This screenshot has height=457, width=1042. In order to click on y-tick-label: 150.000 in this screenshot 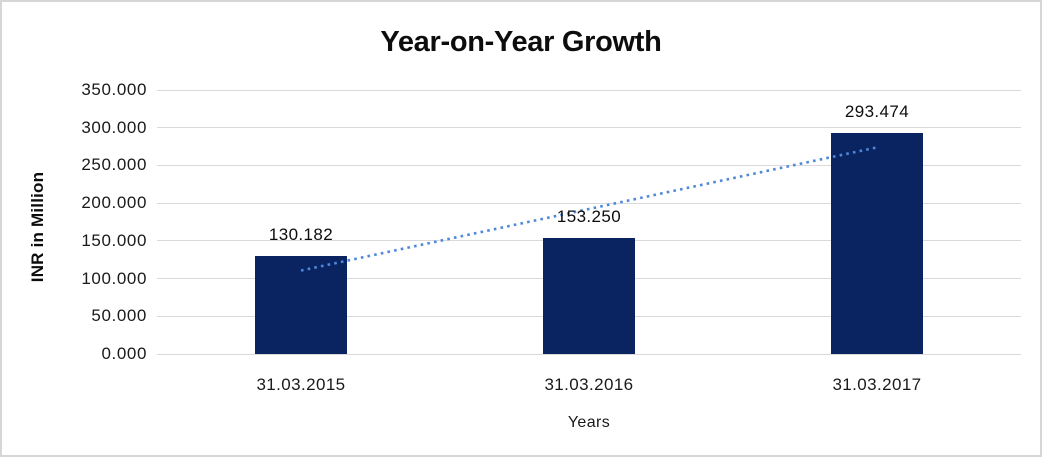, I will do `click(114, 240)`.